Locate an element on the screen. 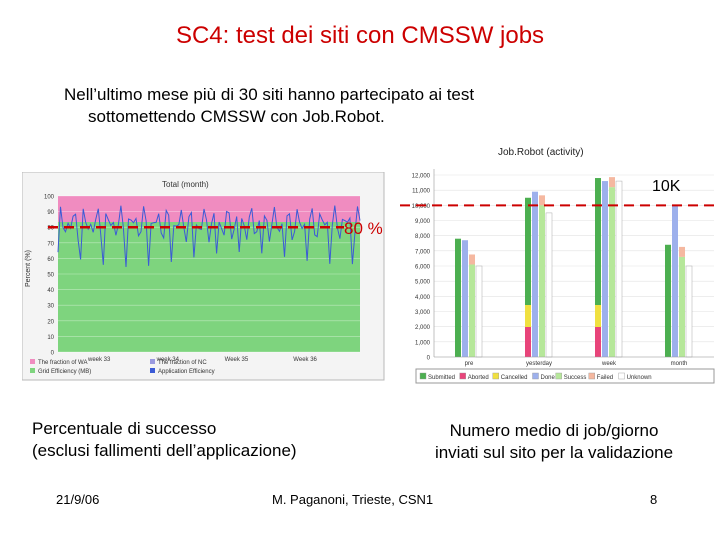 The height and width of the screenshot is (540, 720). right-legend-frame is located at coordinates (565, 376).